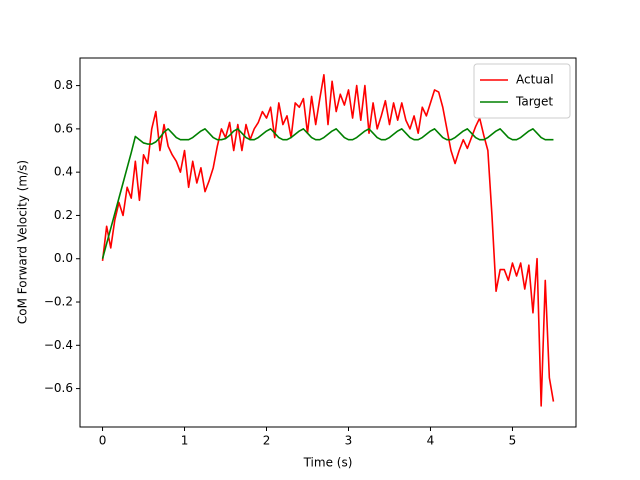 This screenshot has width=640, height=480. What do you see at coordinates (522, 91) in the screenshot?
I see `legend-box` at bounding box center [522, 91].